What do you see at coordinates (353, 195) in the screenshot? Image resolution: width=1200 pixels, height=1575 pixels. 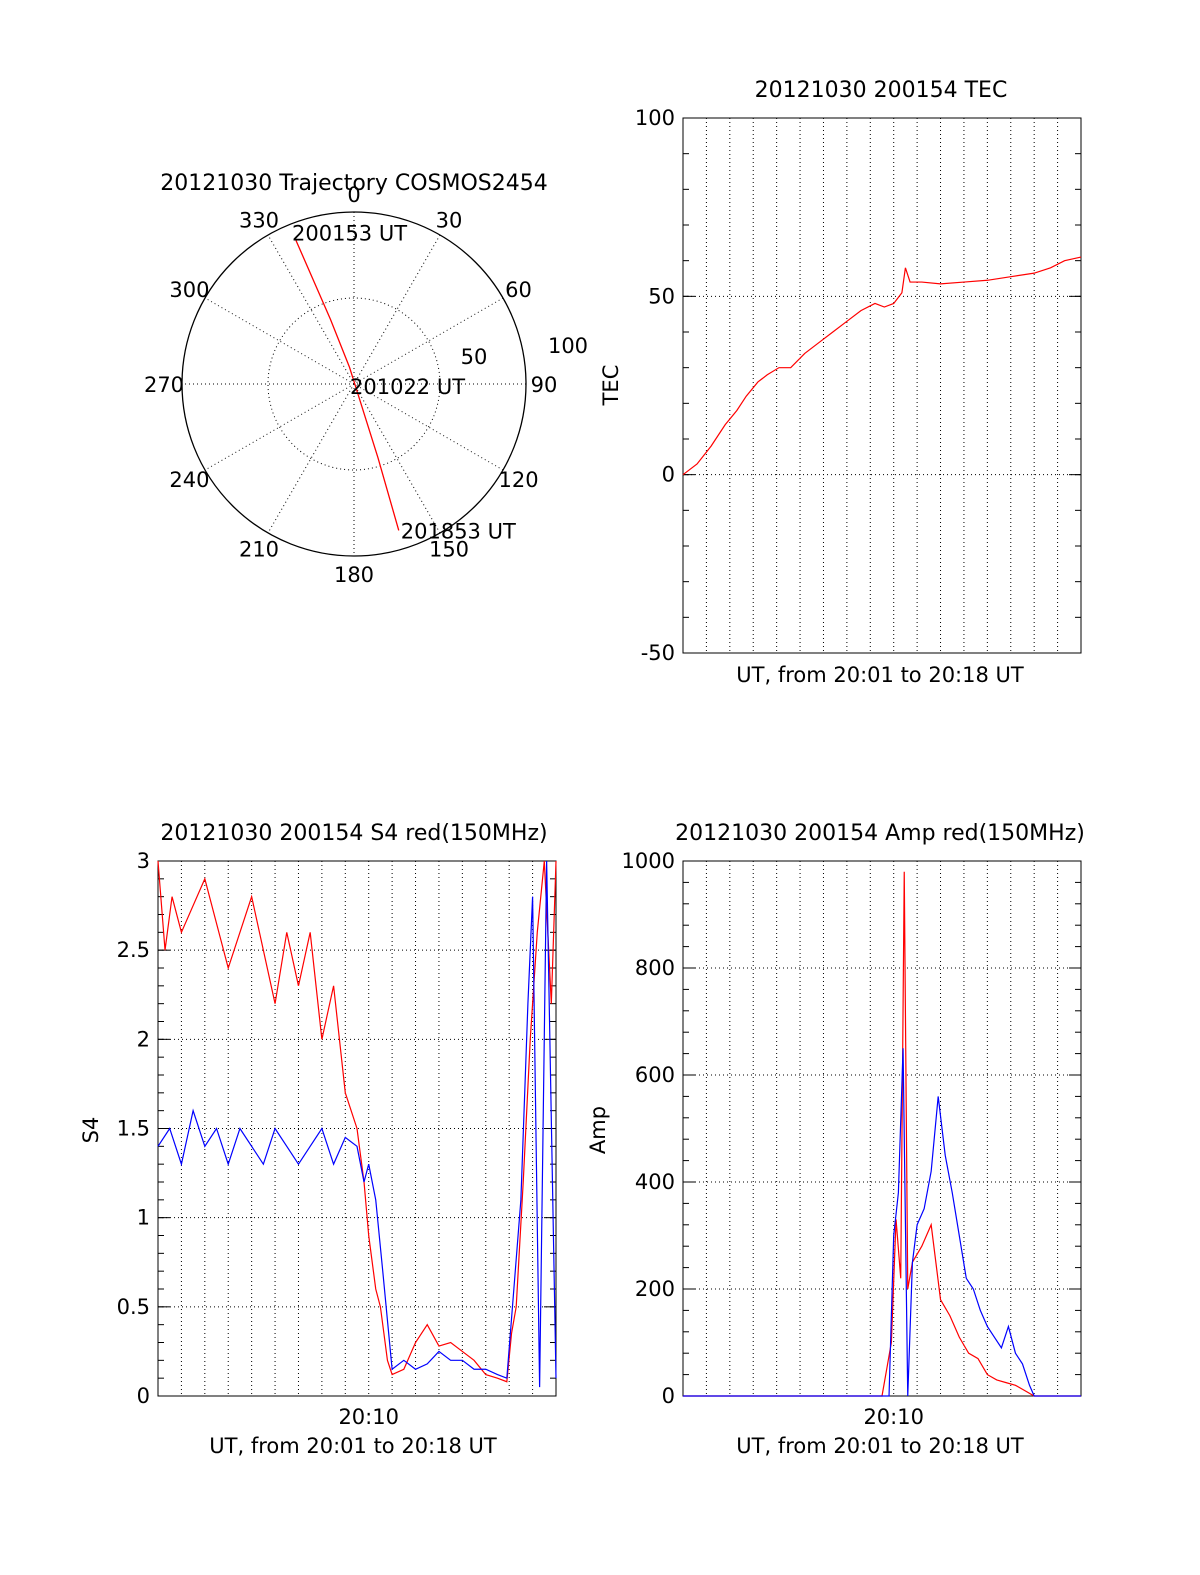 I see `polar-angle-label: 0` at bounding box center [353, 195].